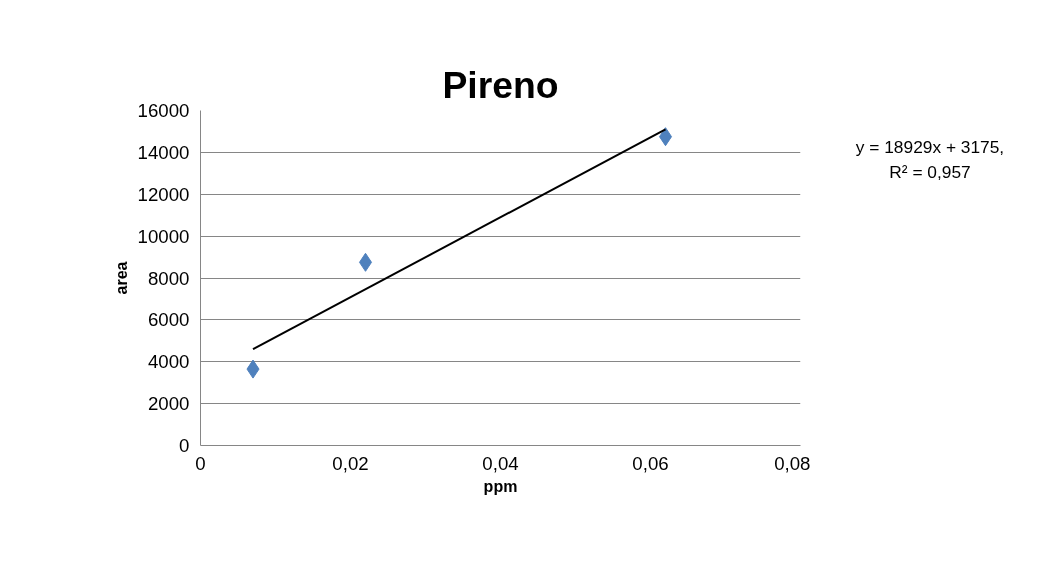 This screenshot has height=582, width=1057. I want to click on x-tick-label: 0,04, so click(500, 463).